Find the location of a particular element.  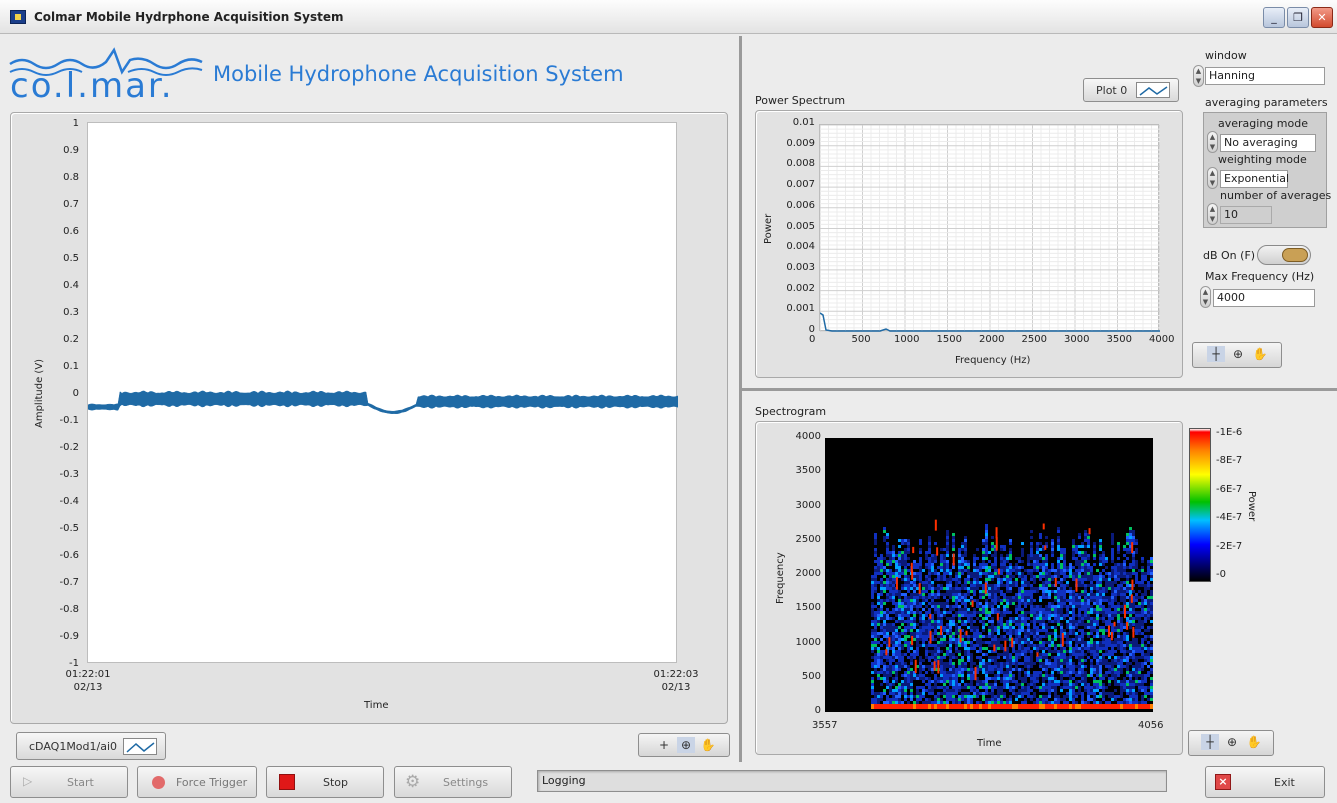

averaging-mode-spinner: ▲ ▼ is located at coordinates (1212, 142).